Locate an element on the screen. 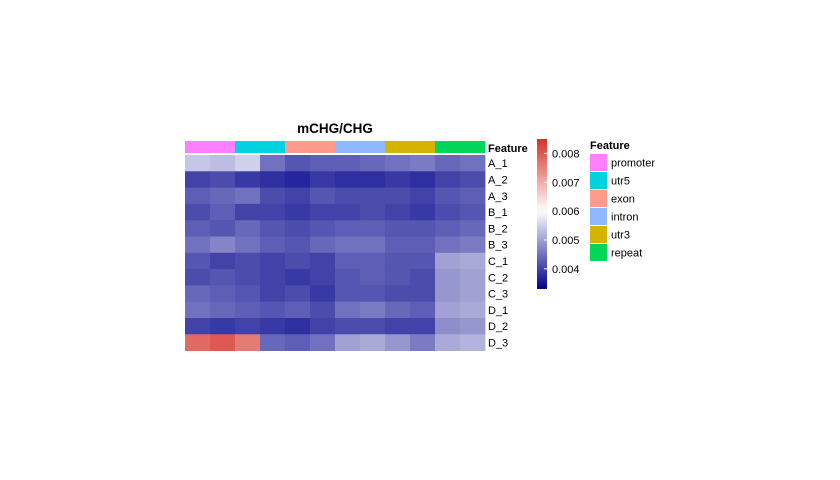 The height and width of the screenshot is (480, 840). colorbar-tick-label: 0.008 is located at coordinates (566, 154).